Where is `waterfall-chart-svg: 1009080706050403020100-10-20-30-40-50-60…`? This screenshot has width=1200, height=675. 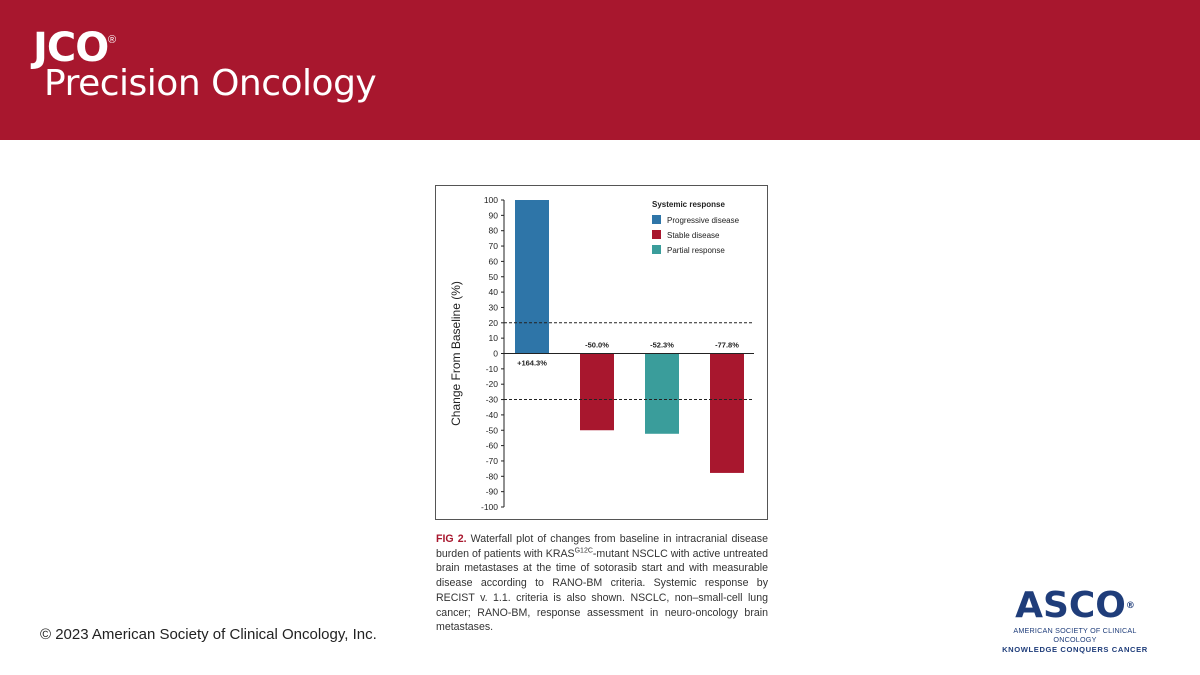
waterfall-chart-svg: 1009080706050403020100-10-20-30-40-50-60… is located at coordinates (601, 353).